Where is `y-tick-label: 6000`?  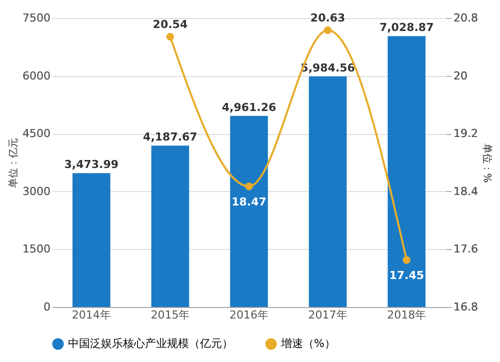
y-tick-label: 6000 is located at coordinates (36, 75).